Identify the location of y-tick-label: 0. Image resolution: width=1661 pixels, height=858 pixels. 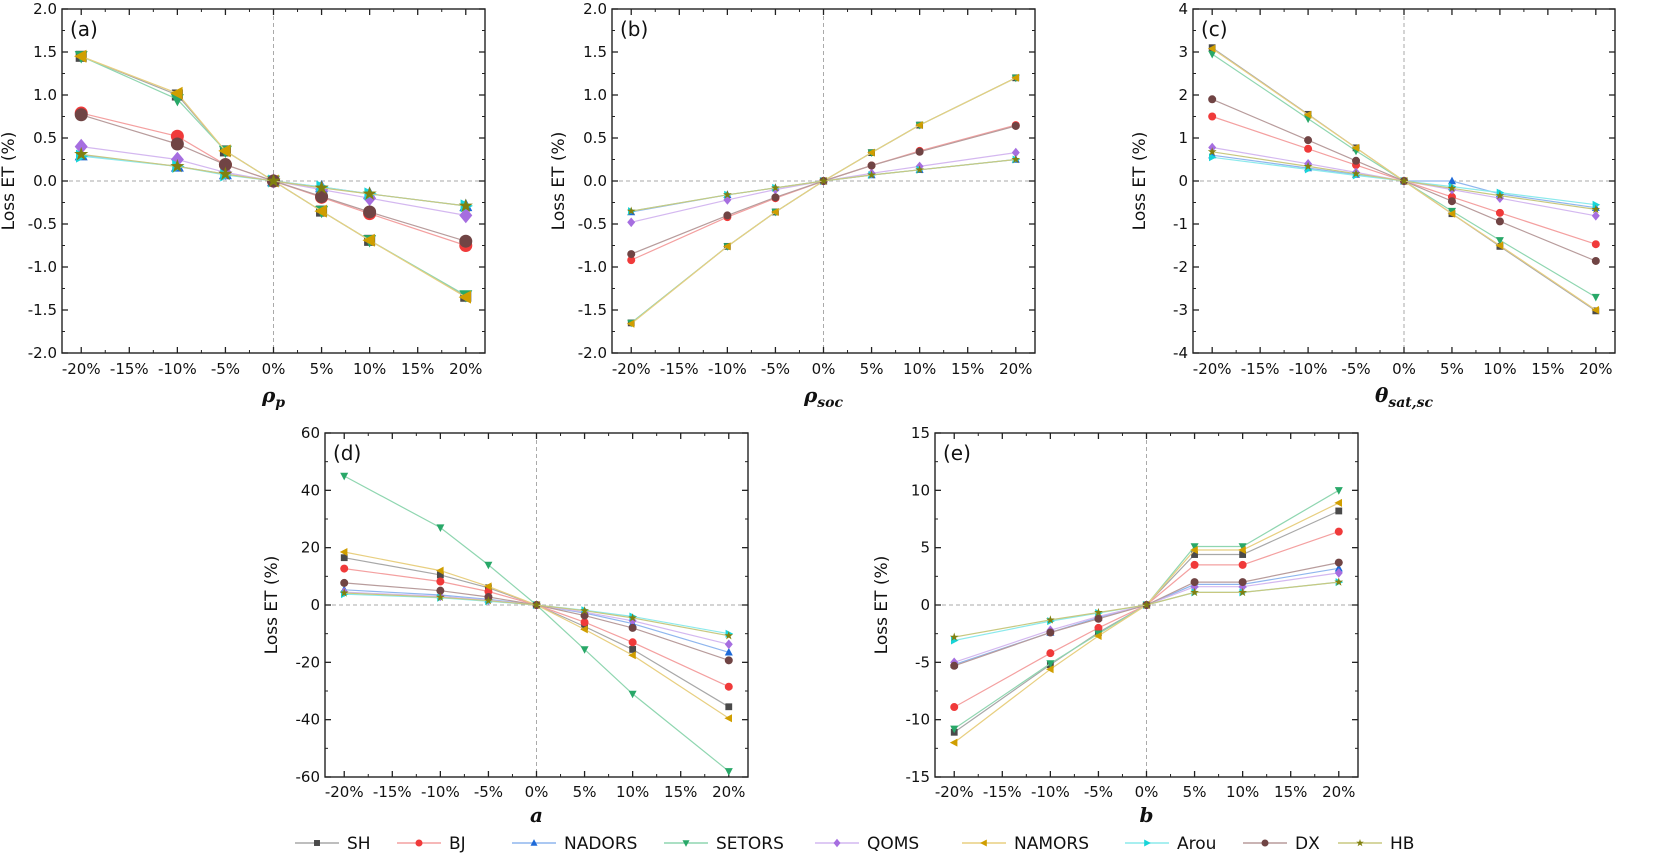
(315, 605).